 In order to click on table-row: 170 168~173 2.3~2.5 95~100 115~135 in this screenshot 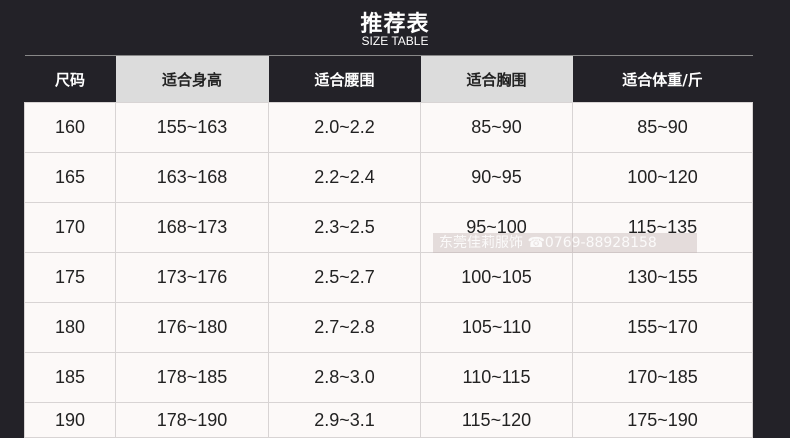, I will do `click(388, 227)`.